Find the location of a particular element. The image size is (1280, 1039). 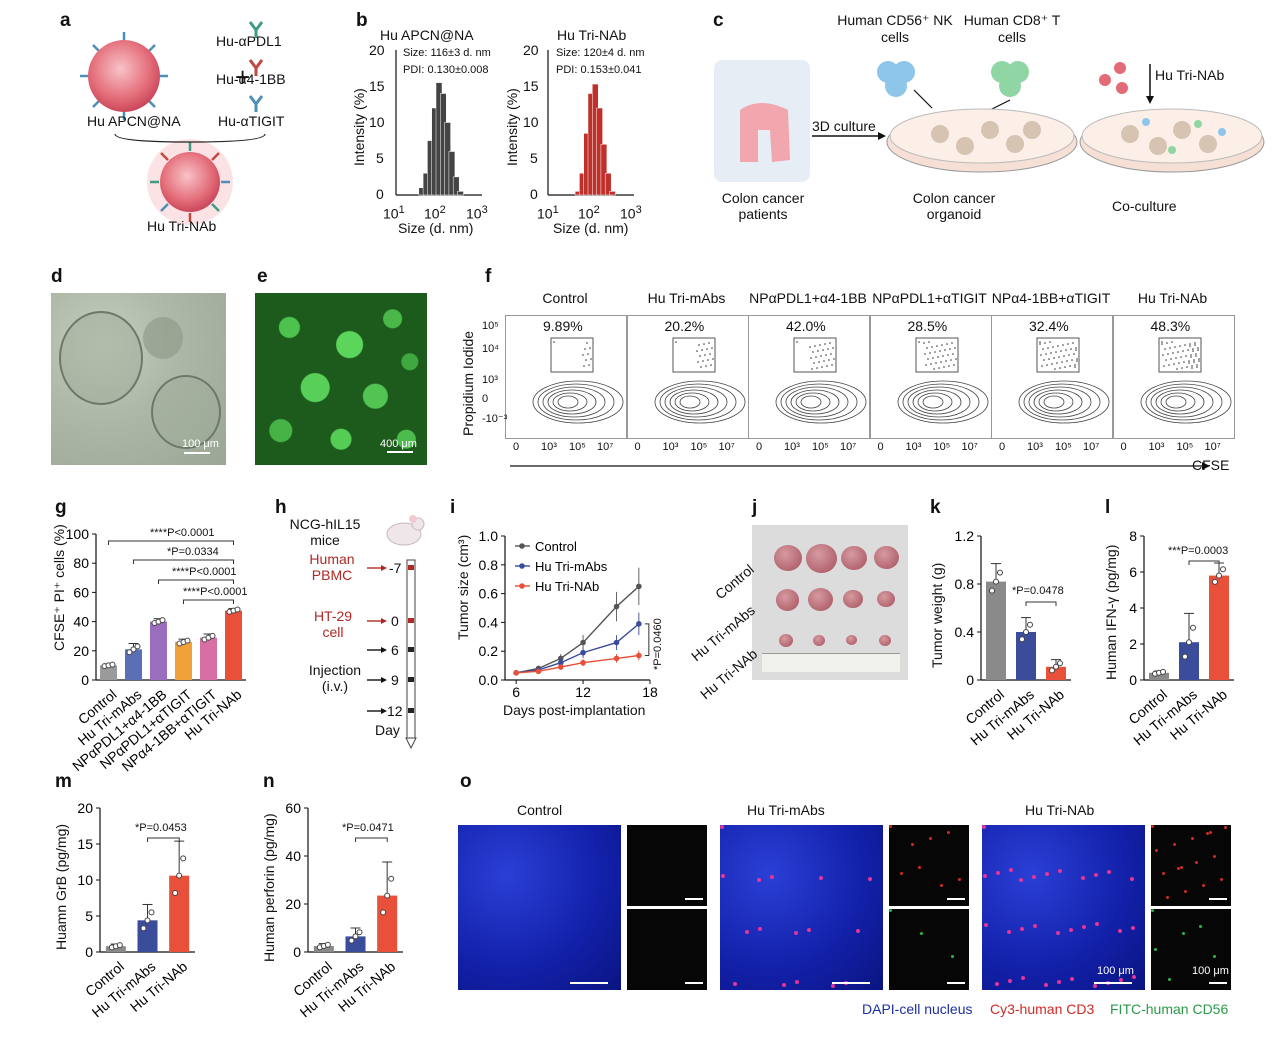

panel-label-k: k is located at coordinates (935, 507).